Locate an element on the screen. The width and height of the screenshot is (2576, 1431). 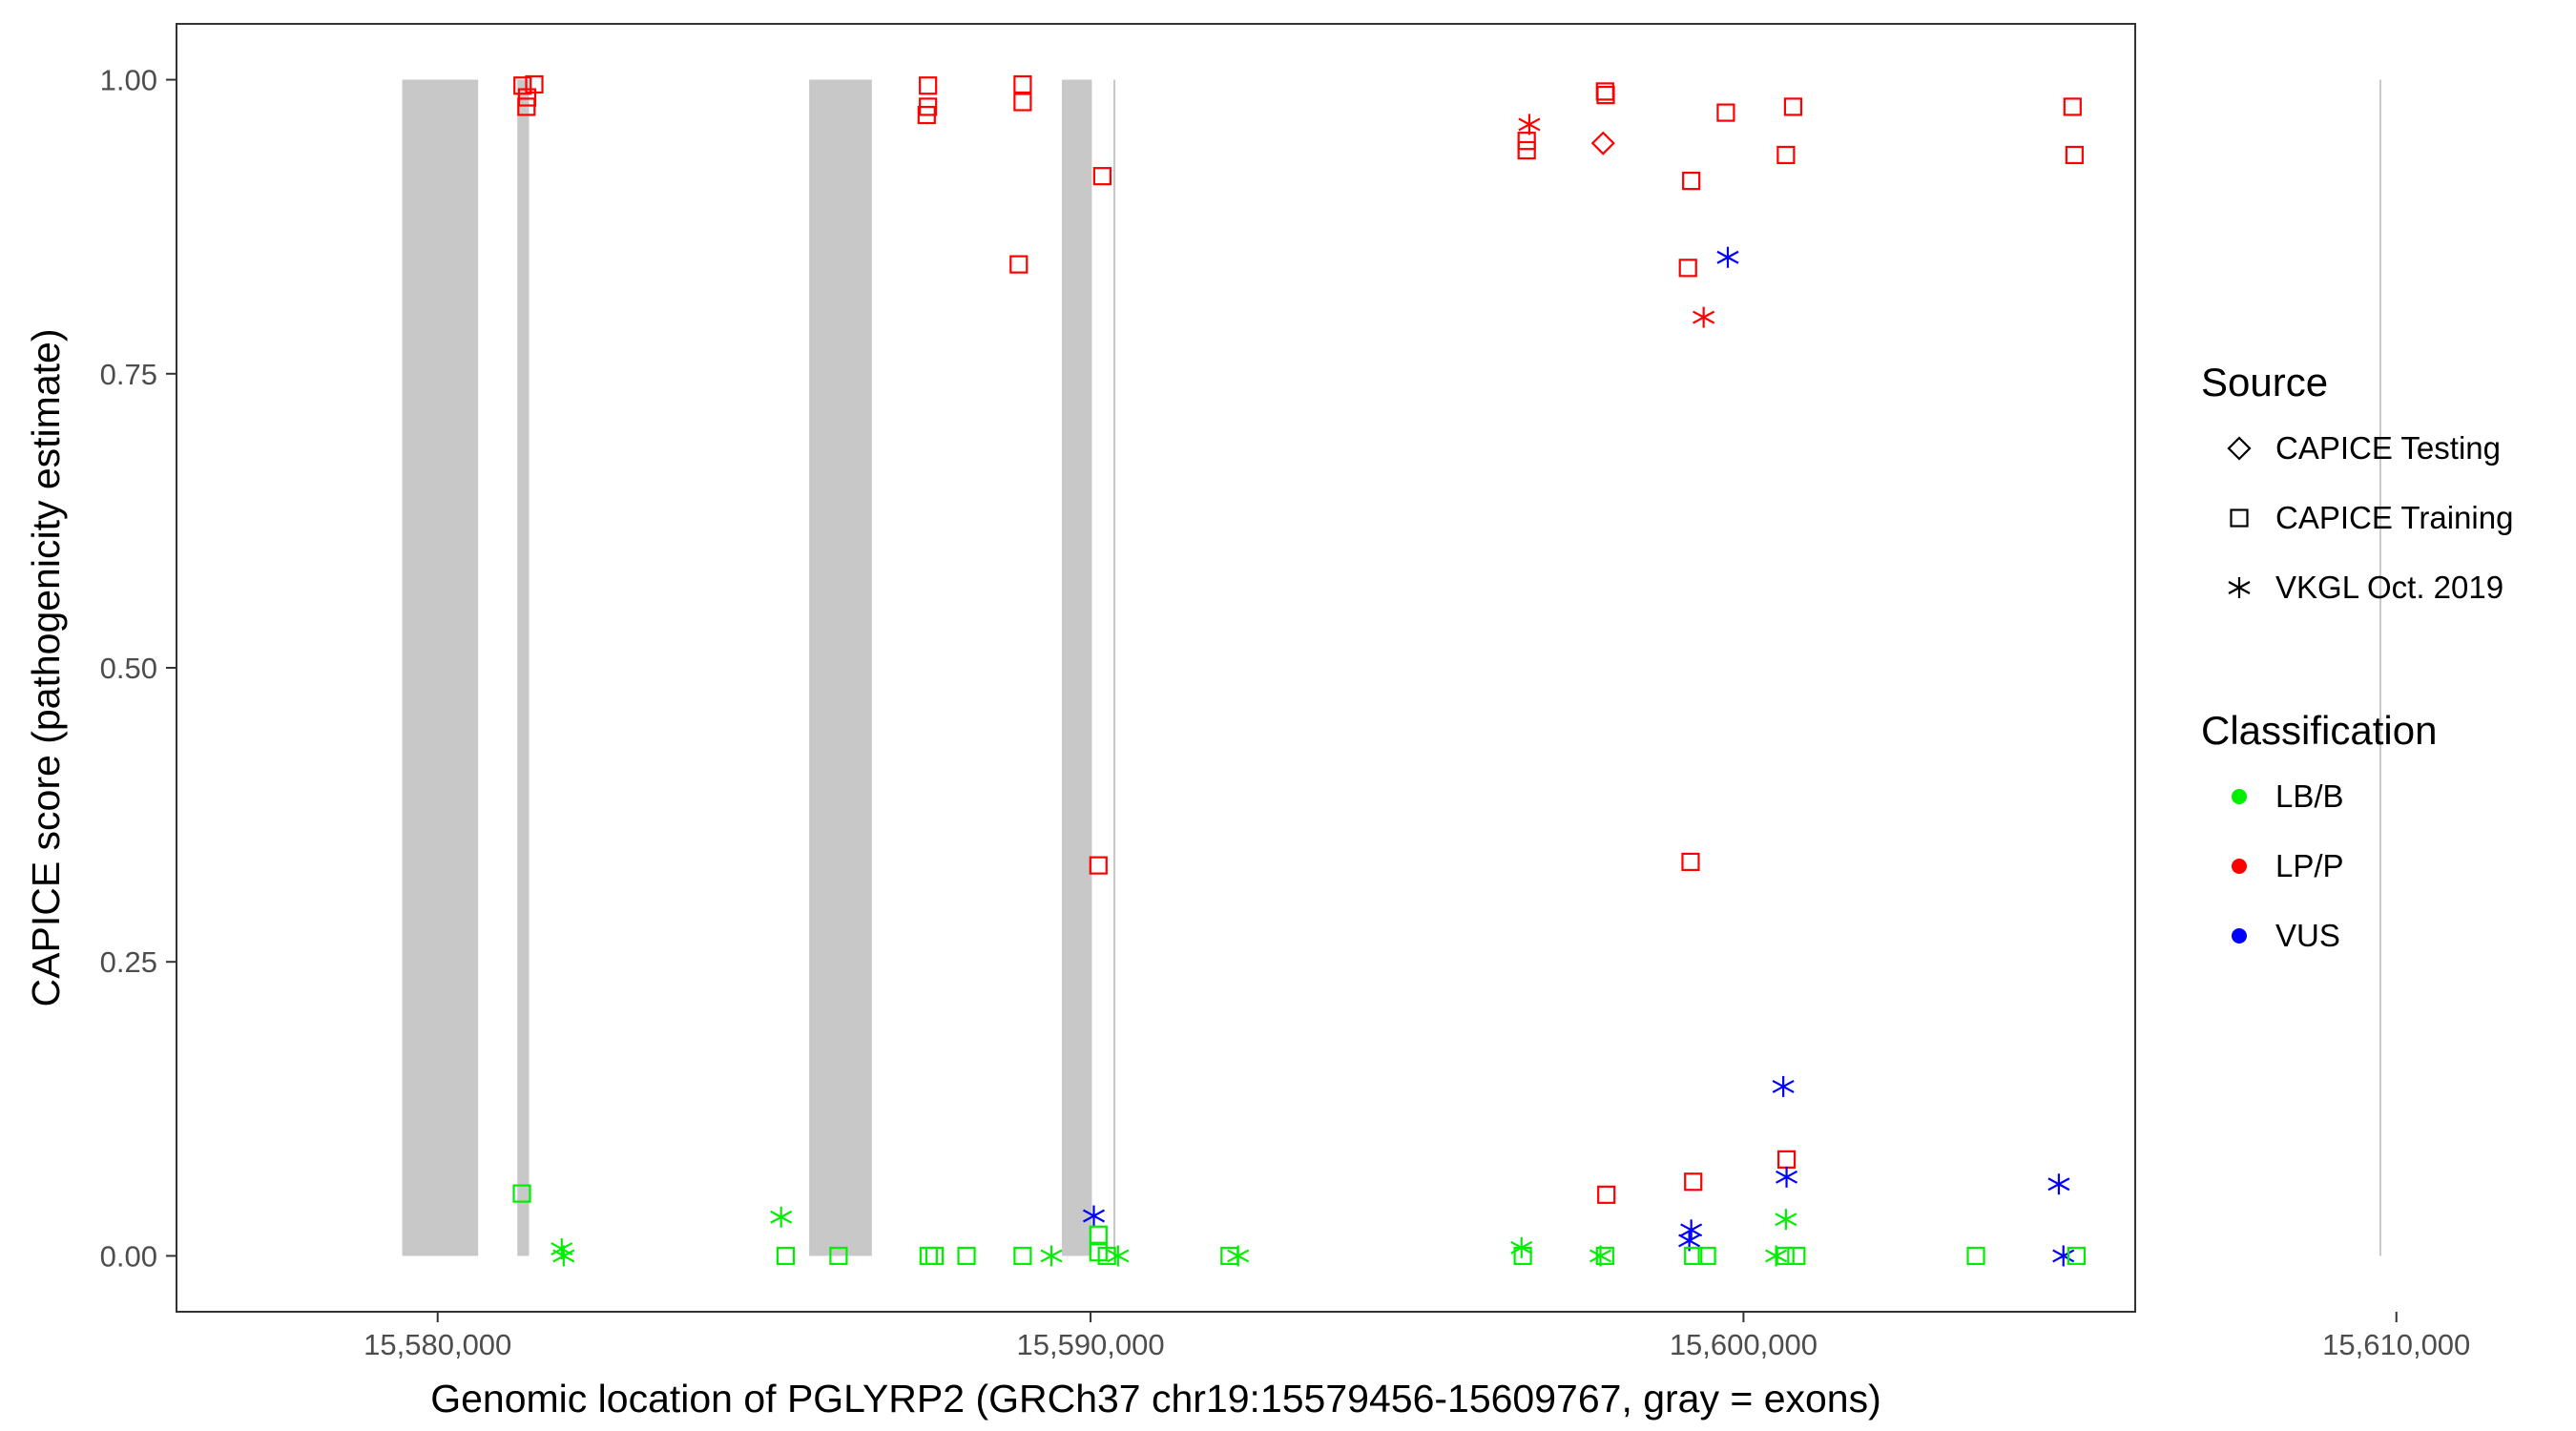
legend-class-label: VUS is located at coordinates (2307, 936).